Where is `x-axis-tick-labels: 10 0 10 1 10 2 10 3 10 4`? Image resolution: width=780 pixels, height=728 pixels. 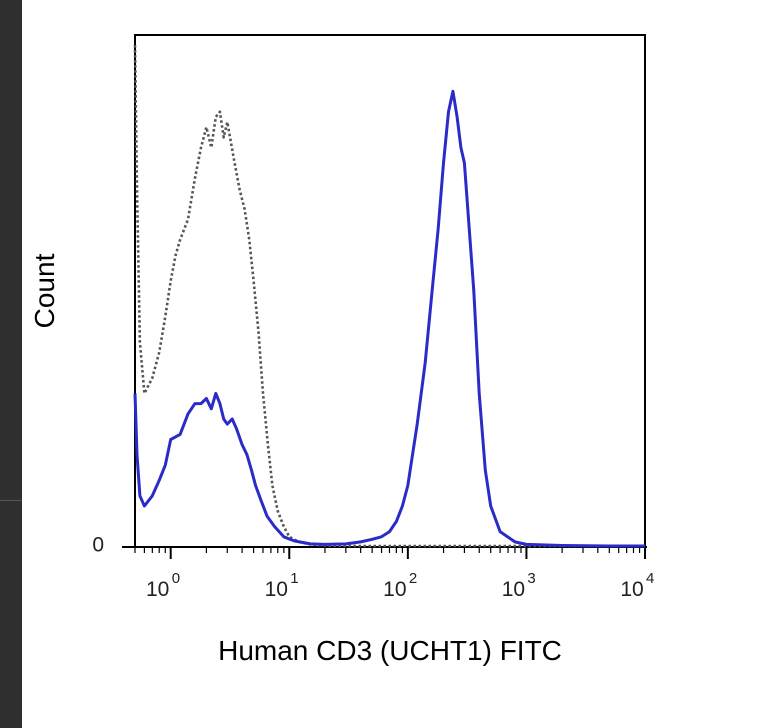
x-axis-tick-labels: 10 0 10 1 10 2 10 3 10 4 is located at coordinates (400, 585).